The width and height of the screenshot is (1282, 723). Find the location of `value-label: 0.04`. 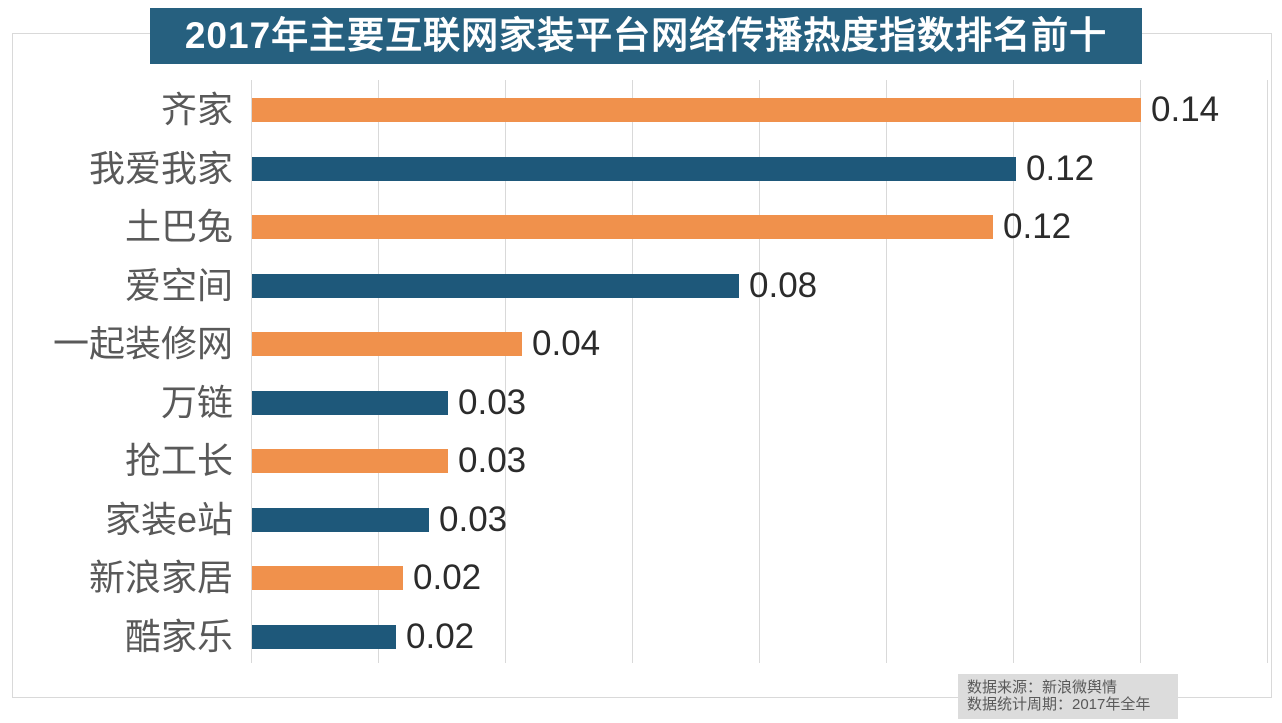

value-label: 0.04 is located at coordinates (566, 343).